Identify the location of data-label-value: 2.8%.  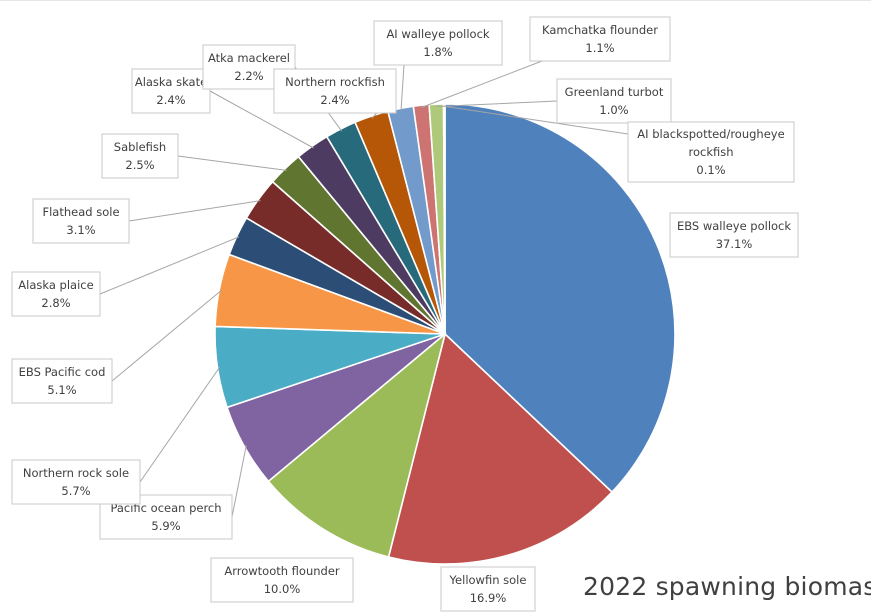
(55, 303).